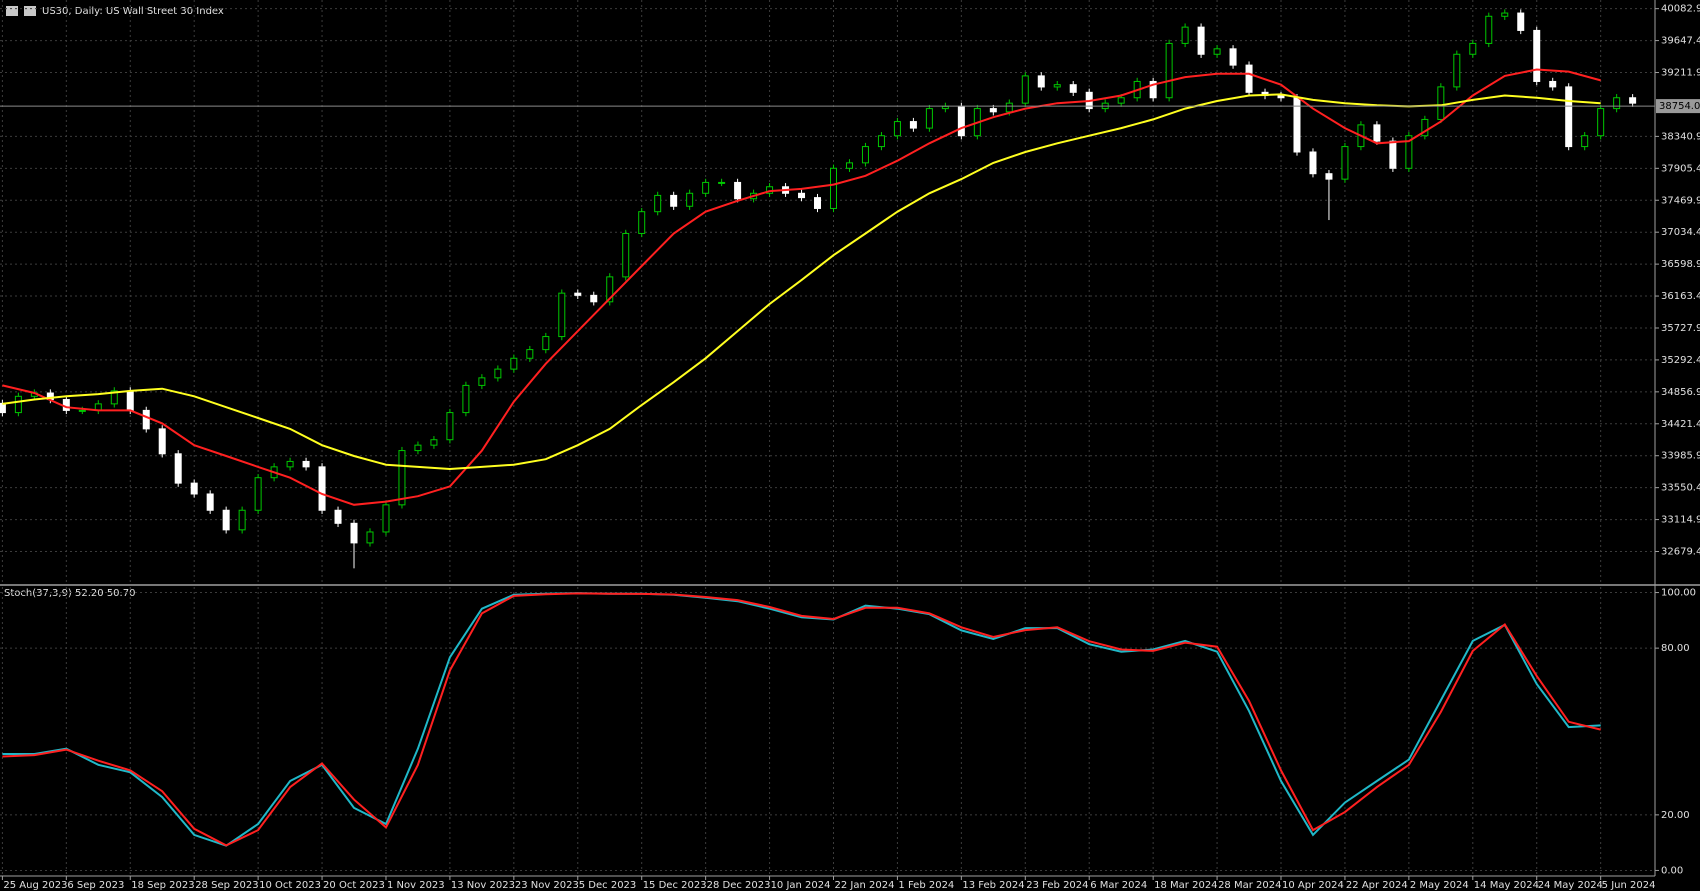  Describe the element at coordinates (1680, 424) in the screenshot. I see `y-tick-label: 34421.4` at that location.